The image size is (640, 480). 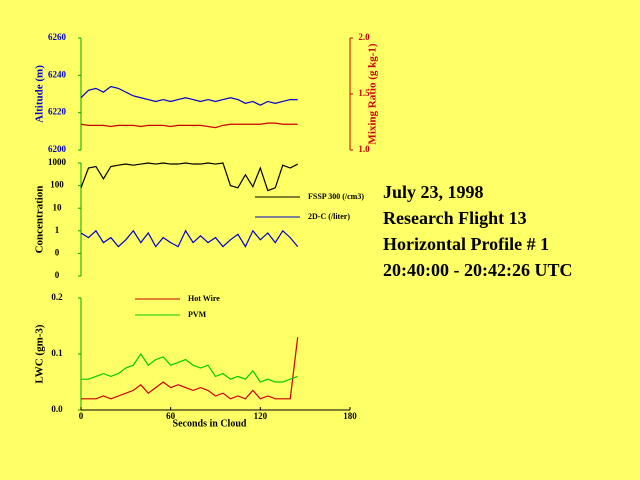 I want to click on x-axis-label: Seconds in Cloud, so click(x=210, y=423).